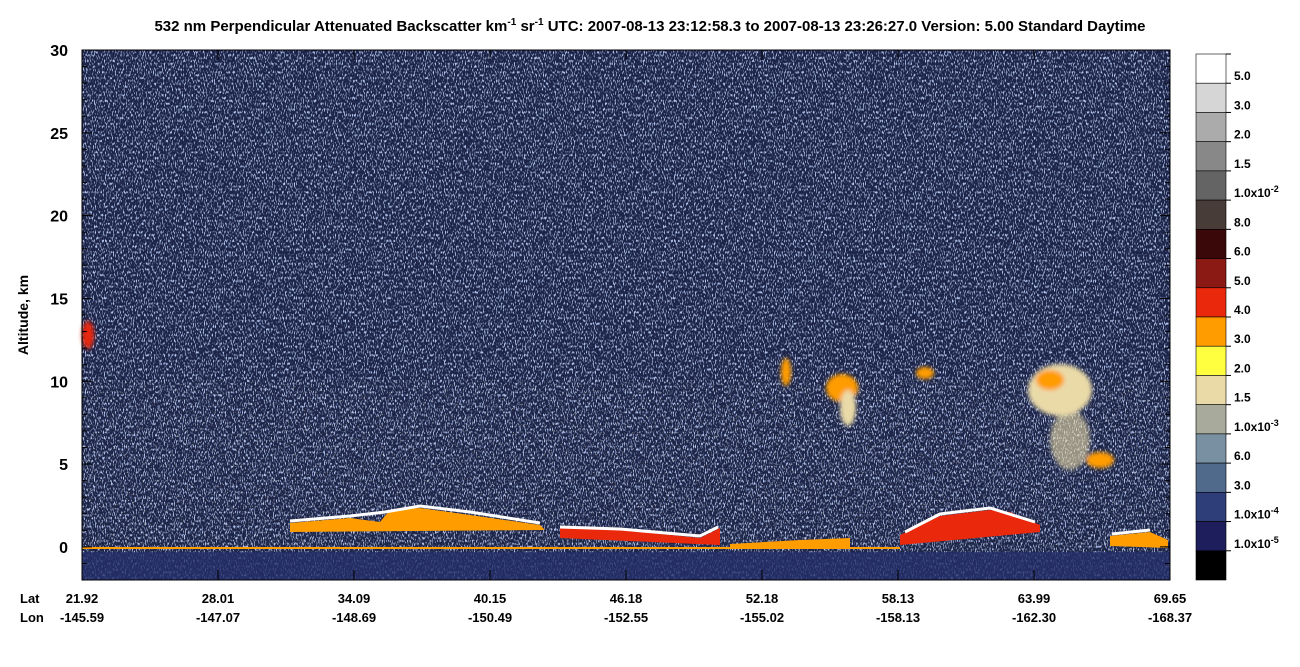 This screenshot has height=667, width=1300. I want to click on x-tick-label: 69.65, so click(1170, 598).